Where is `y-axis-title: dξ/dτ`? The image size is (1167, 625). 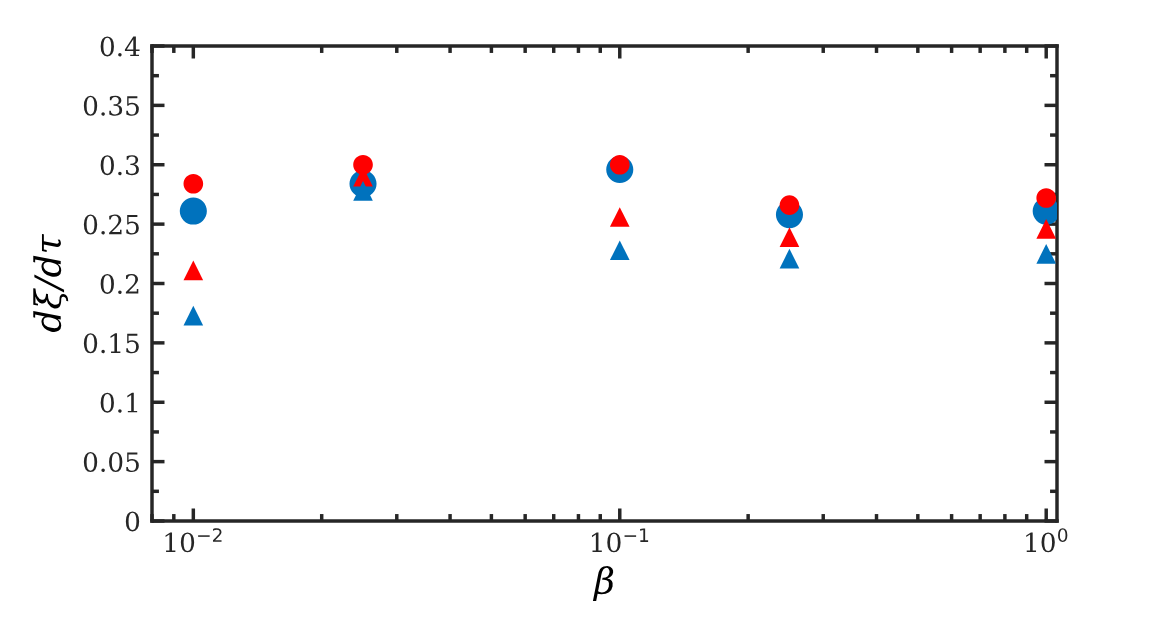
y-axis-title: dξ/dτ is located at coordinates (51, 282).